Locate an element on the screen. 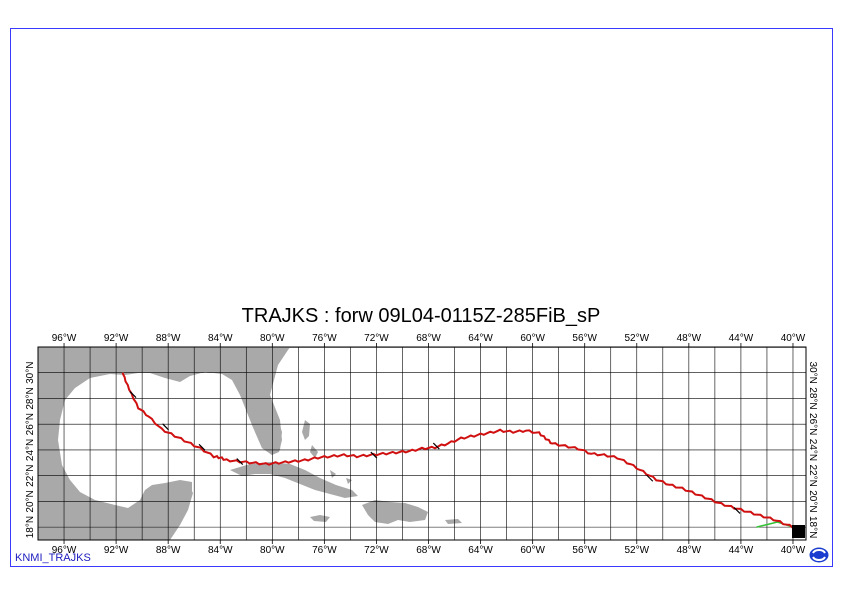 This screenshot has width=842, height=596. lon-label-top: 60°W is located at coordinates (532, 338).